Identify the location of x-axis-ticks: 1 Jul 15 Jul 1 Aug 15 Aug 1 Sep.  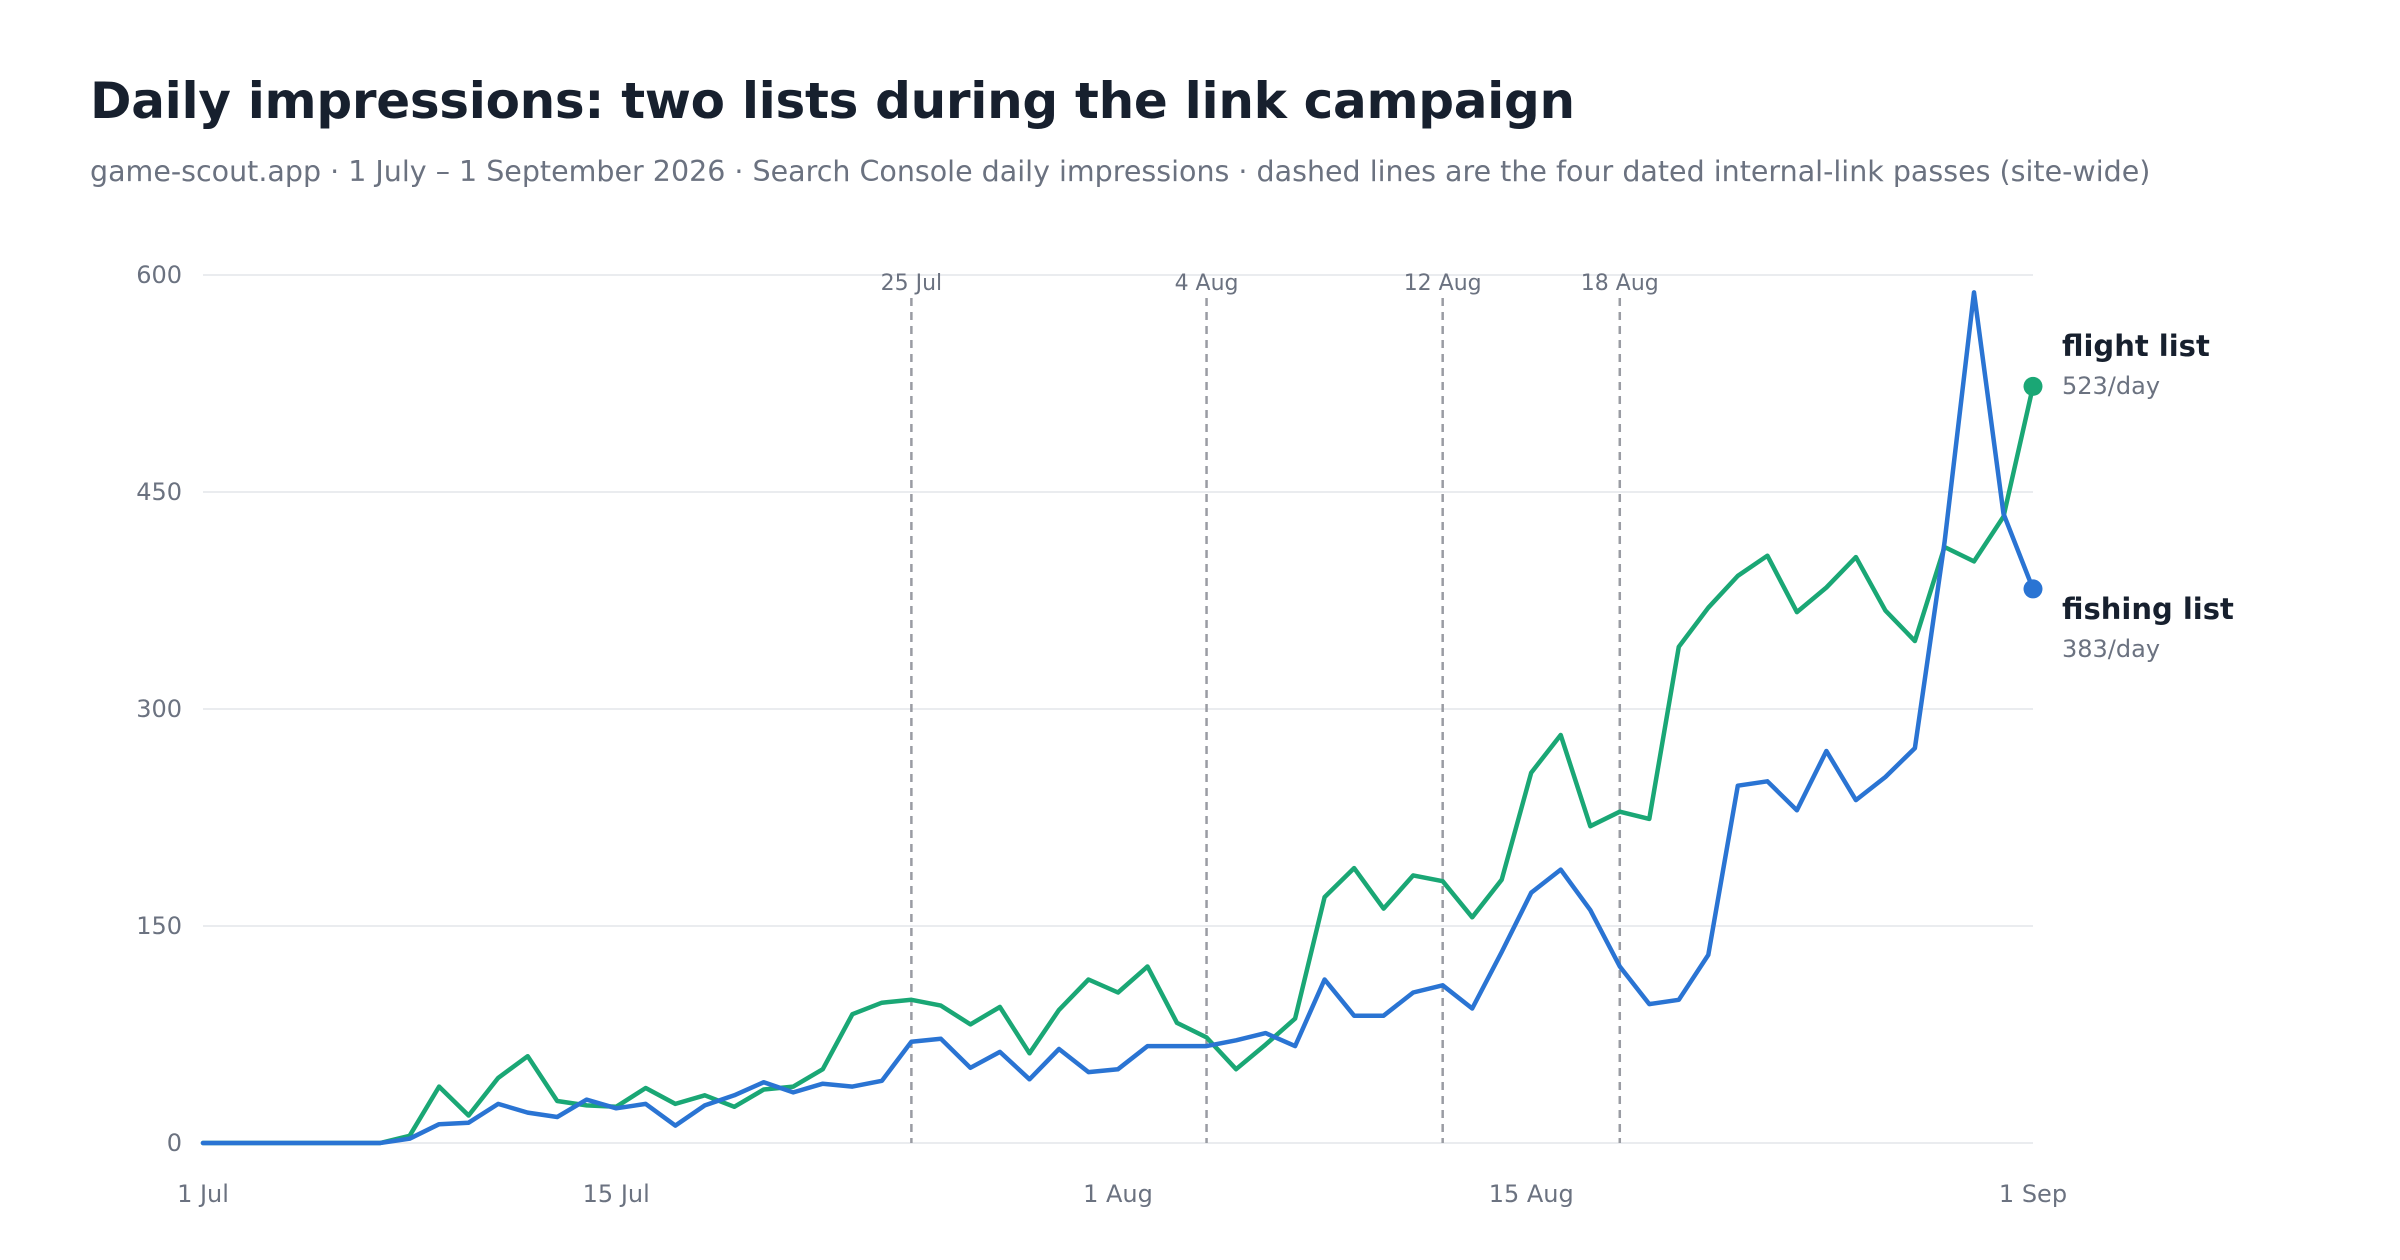
(1122, 1194).